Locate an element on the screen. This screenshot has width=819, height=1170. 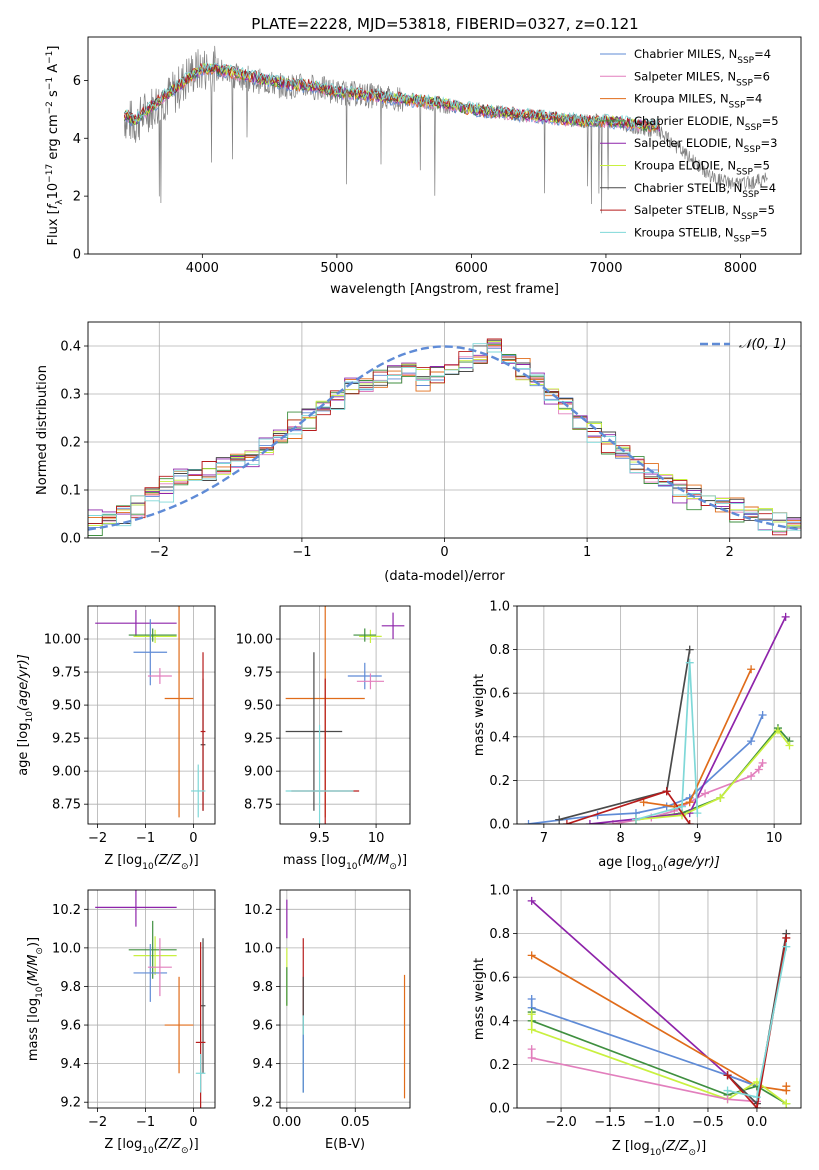
y-tick-label: 9.4 is located at coordinates (70, 1064).